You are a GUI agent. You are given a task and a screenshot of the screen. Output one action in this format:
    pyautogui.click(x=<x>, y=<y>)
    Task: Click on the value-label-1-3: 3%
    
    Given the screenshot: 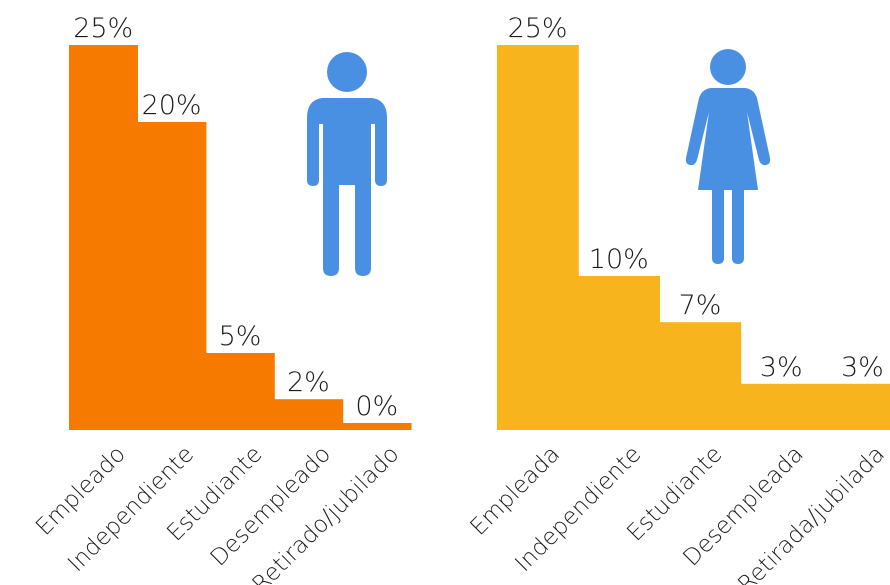 What is the action you would take?
    pyautogui.click(x=781, y=367)
    